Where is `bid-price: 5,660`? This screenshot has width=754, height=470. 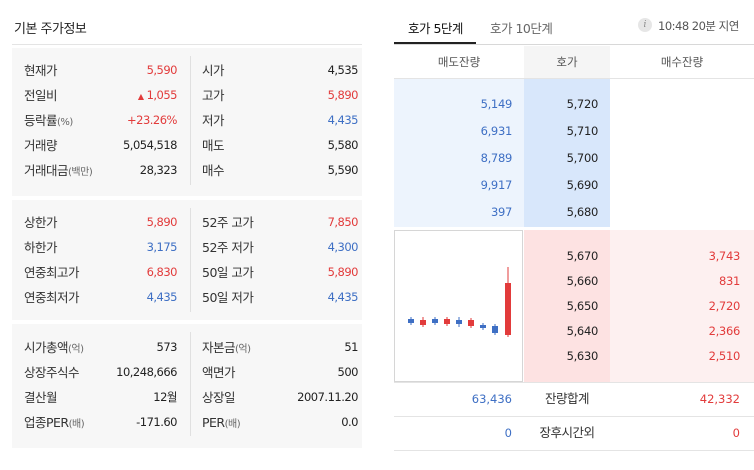
bid-price: 5,660 is located at coordinates (582, 281).